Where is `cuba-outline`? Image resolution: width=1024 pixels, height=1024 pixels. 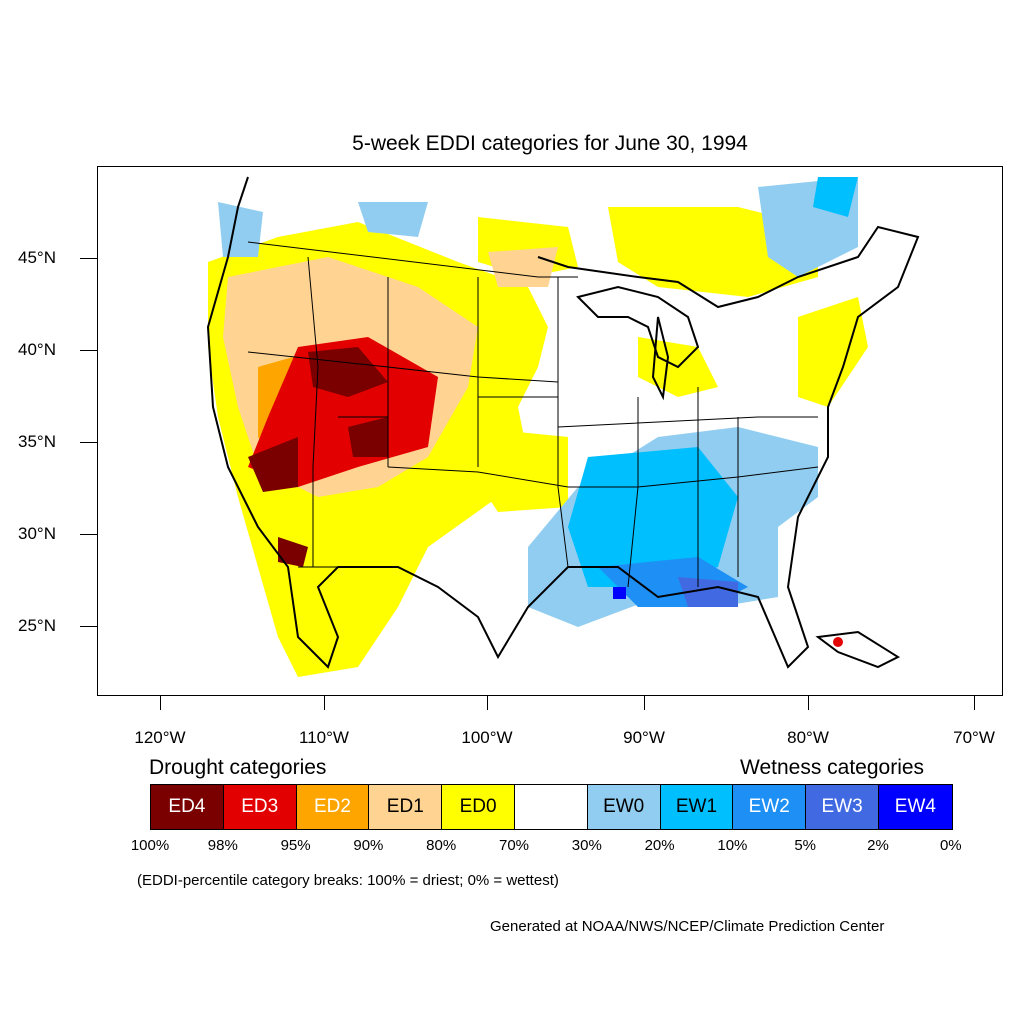
cuba-outline is located at coordinates (858, 649).